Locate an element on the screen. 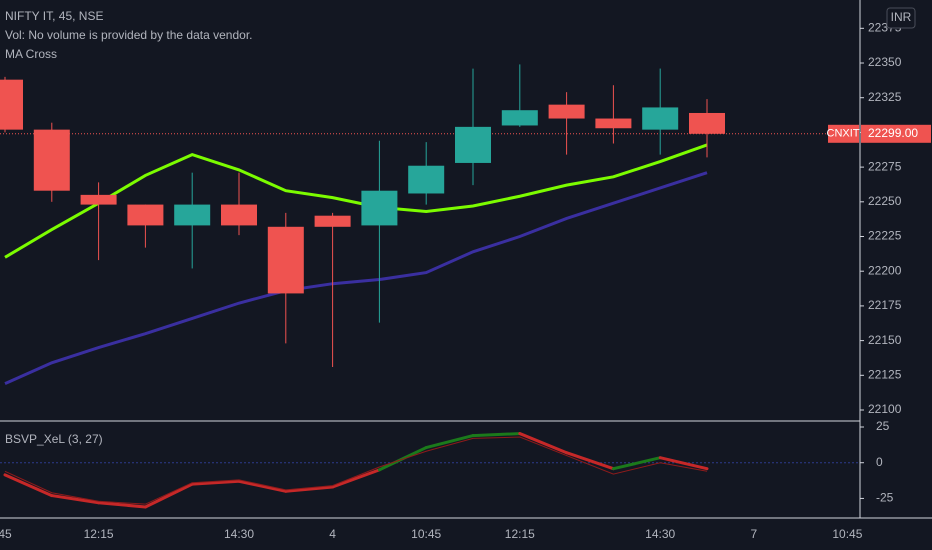  symbol-label: CNXIT is located at coordinates (843, 134).